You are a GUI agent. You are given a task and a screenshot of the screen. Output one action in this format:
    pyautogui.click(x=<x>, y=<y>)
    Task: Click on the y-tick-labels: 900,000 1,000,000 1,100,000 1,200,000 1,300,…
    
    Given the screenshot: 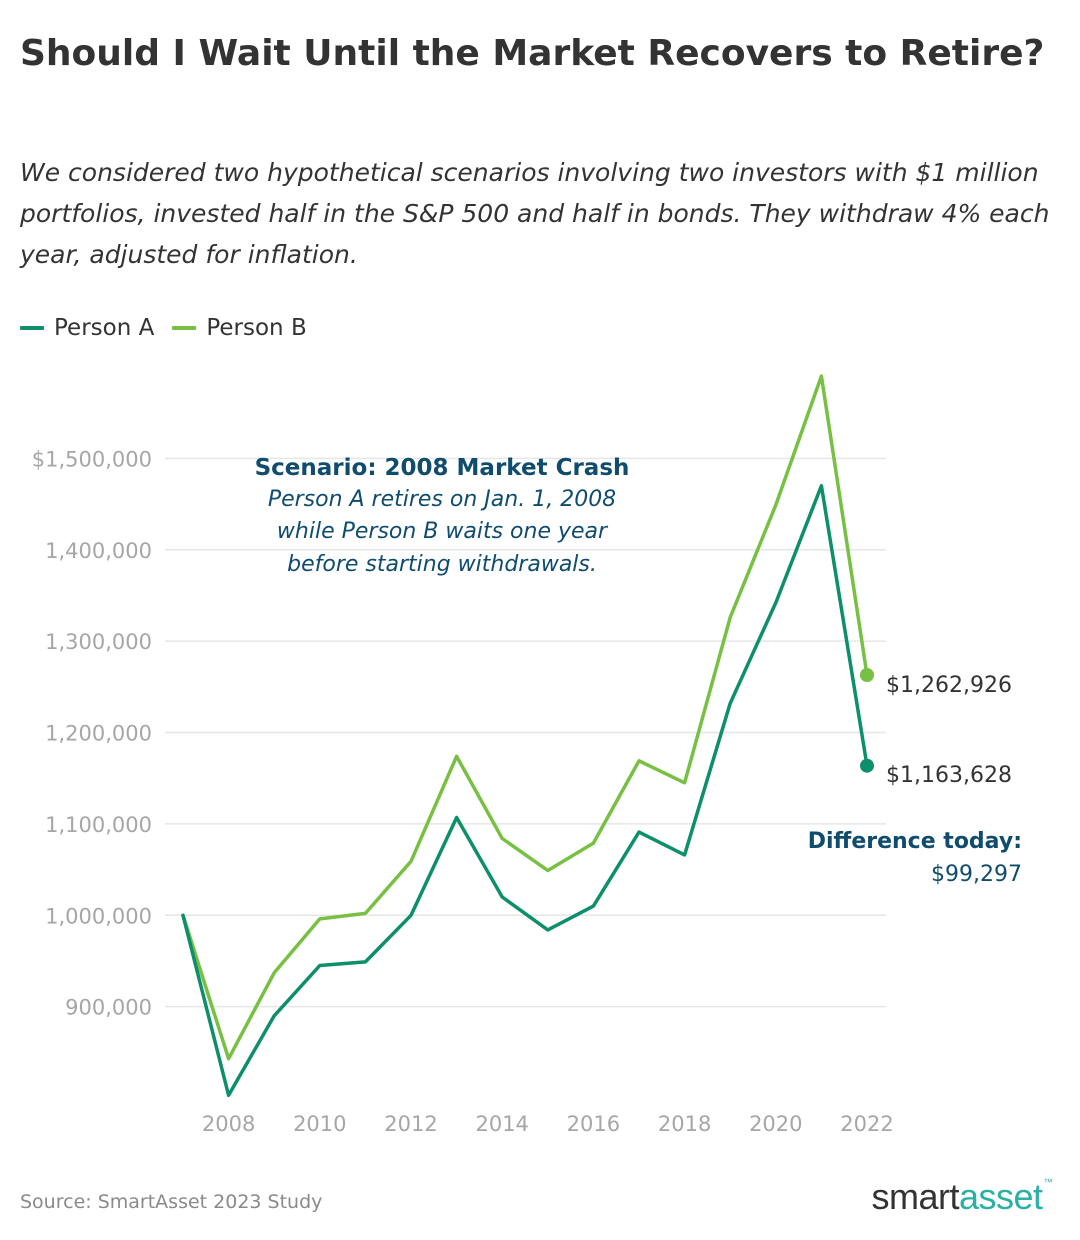 What is the action you would take?
    pyautogui.click(x=92, y=733)
    